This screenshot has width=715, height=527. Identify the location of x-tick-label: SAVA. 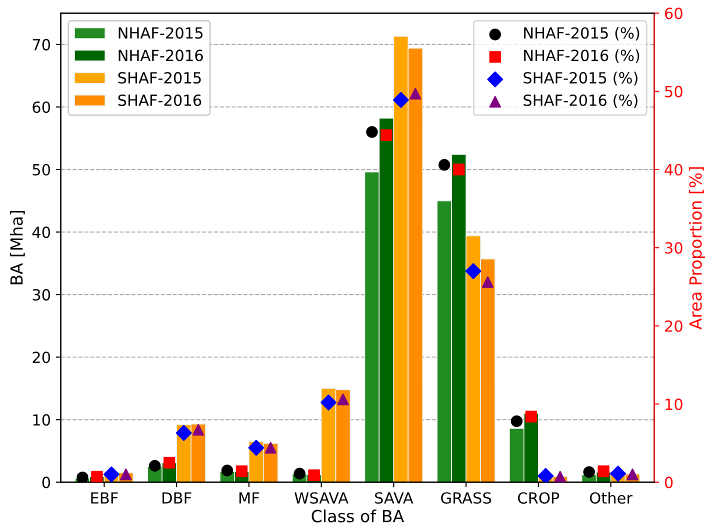
(394, 498).